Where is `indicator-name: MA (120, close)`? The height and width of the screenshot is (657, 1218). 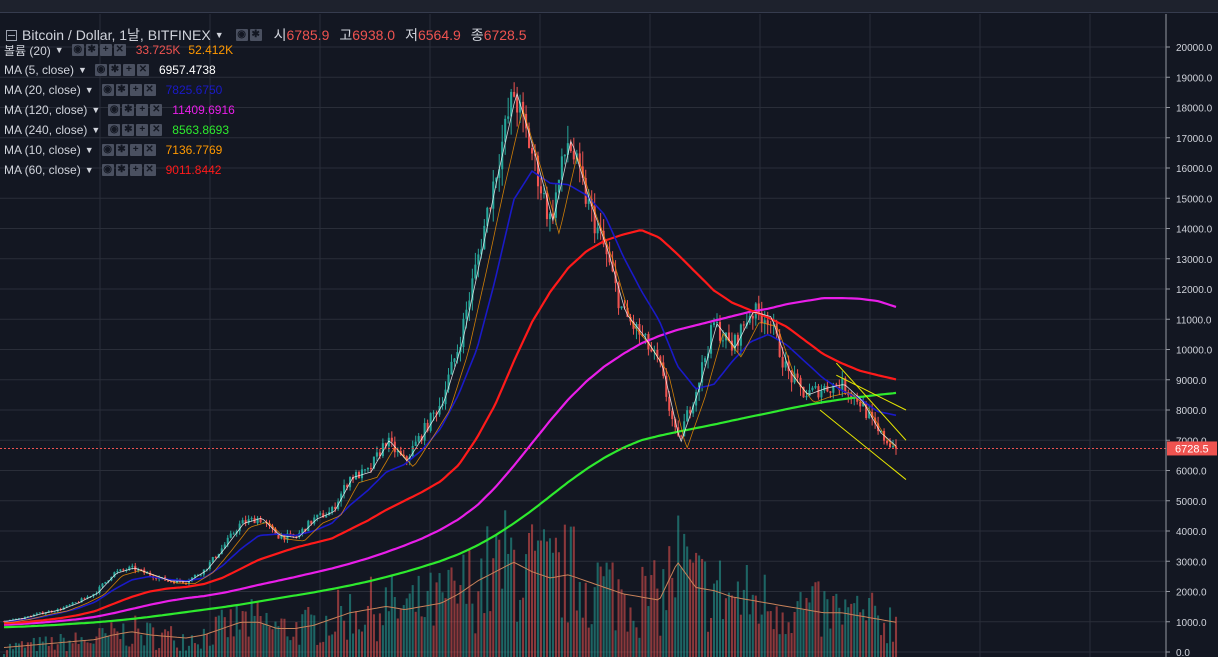
indicator-name: MA (120, close) is located at coordinates (46, 110).